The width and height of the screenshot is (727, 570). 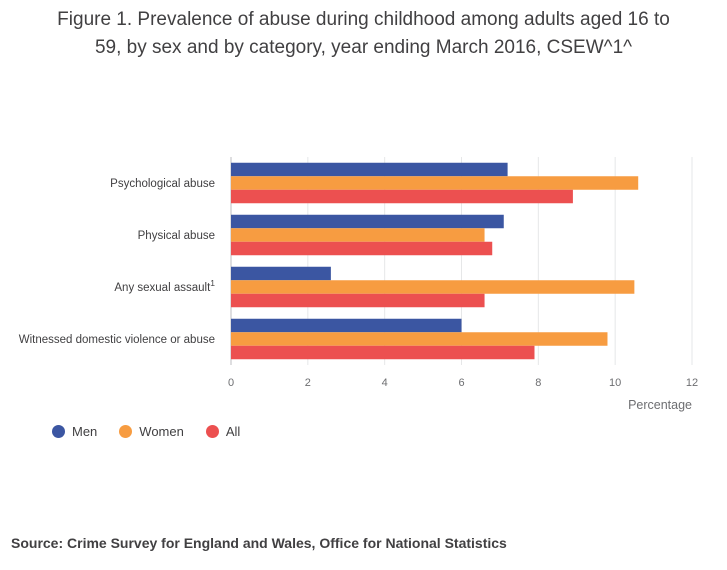 I want to click on legend-dot-men, so click(x=58, y=431).